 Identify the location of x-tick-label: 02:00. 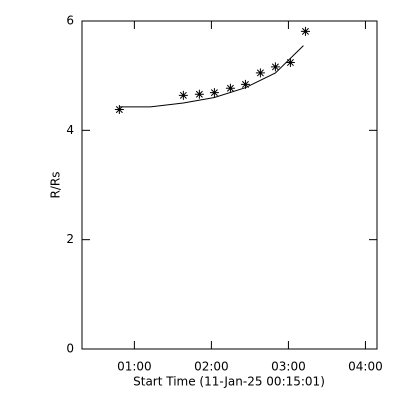
(211, 367).